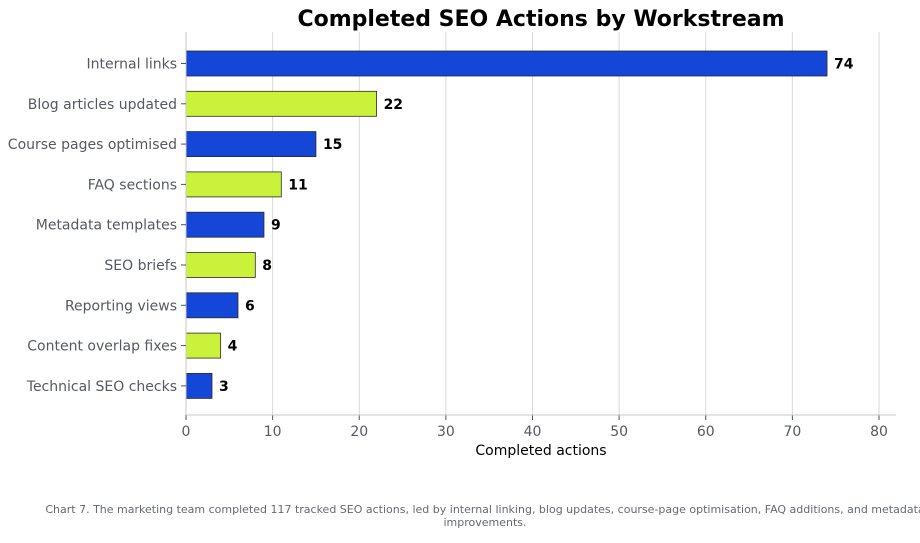 Image resolution: width=920 pixels, height=543 pixels. Describe the element at coordinates (297, 185) in the screenshot. I see `bar-value-label: 11` at that location.